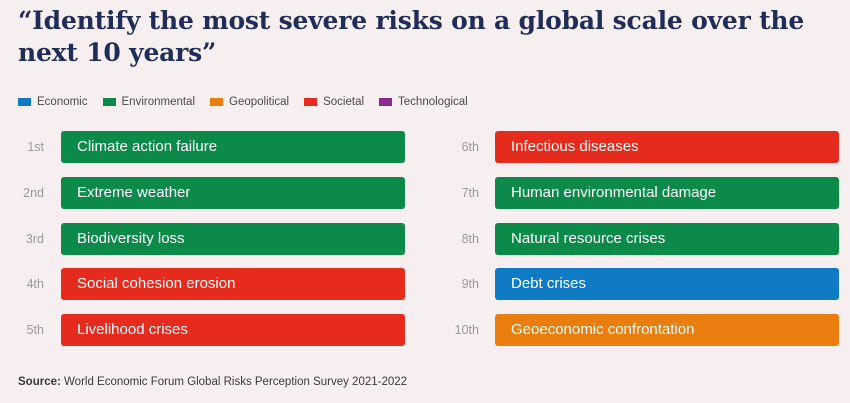  What do you see at coordinates (470, 239) in the screenshot?
I see `rank-label: 8th` at bounding box center [470, 239].